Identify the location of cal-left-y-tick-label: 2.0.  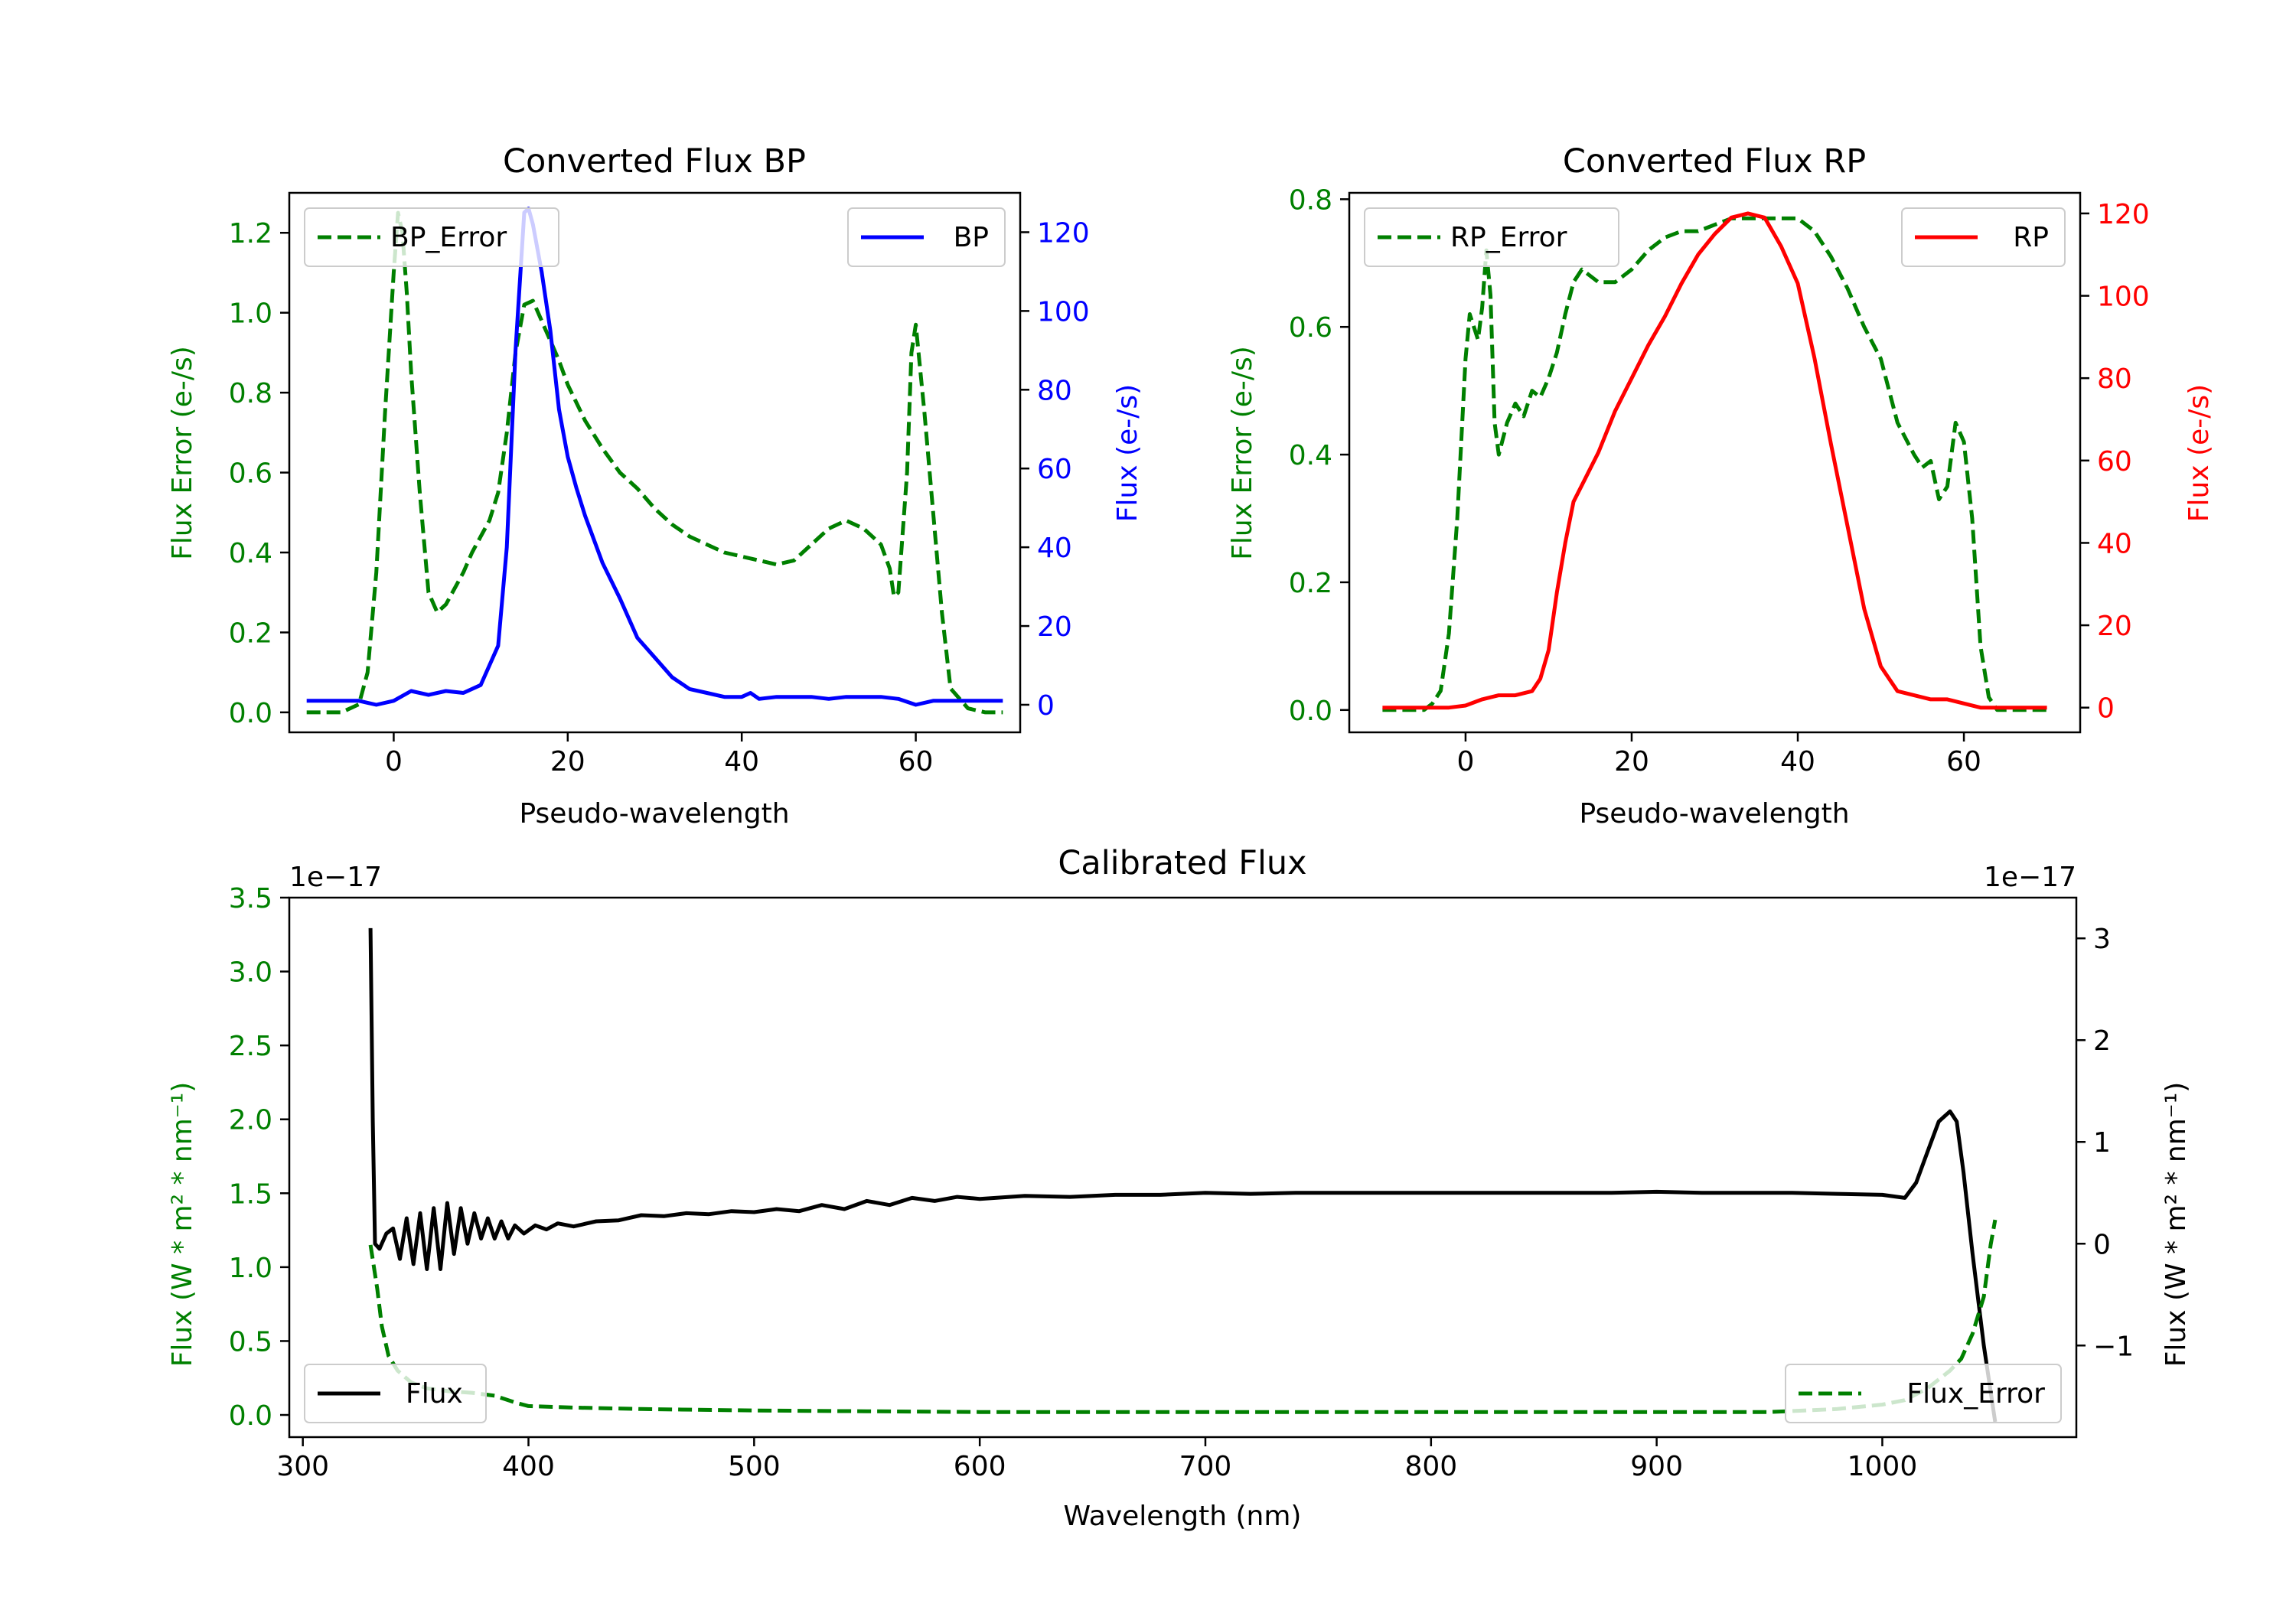
(250, 1120).